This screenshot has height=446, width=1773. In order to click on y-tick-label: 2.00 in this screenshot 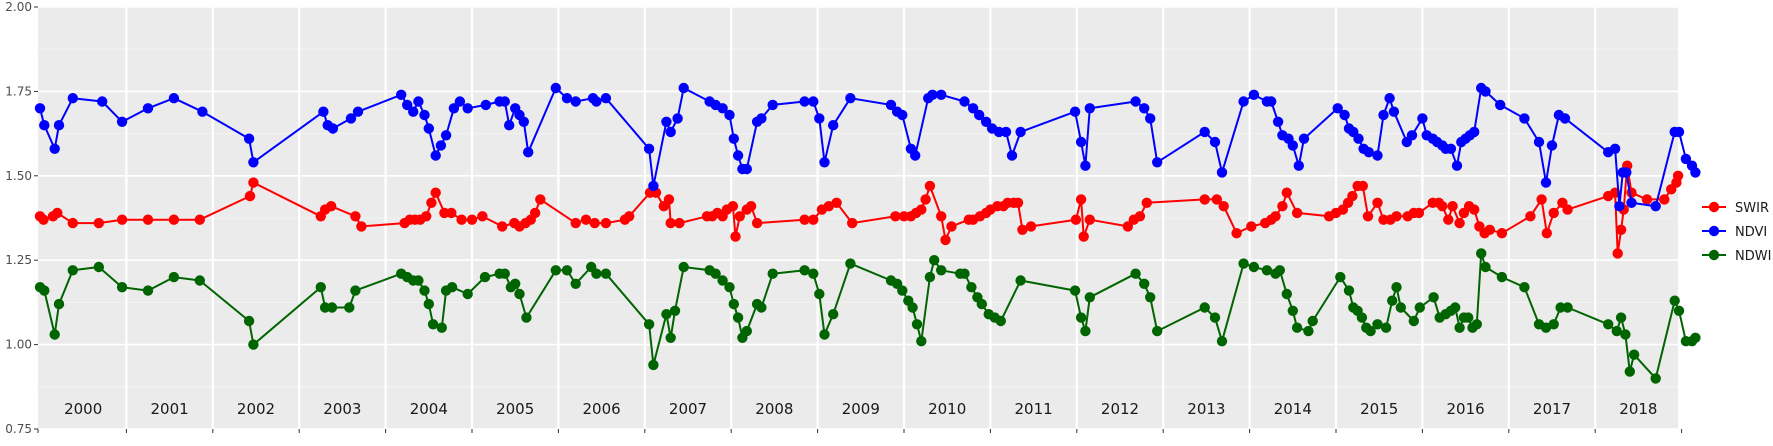, I will do `click(18, 7)`.